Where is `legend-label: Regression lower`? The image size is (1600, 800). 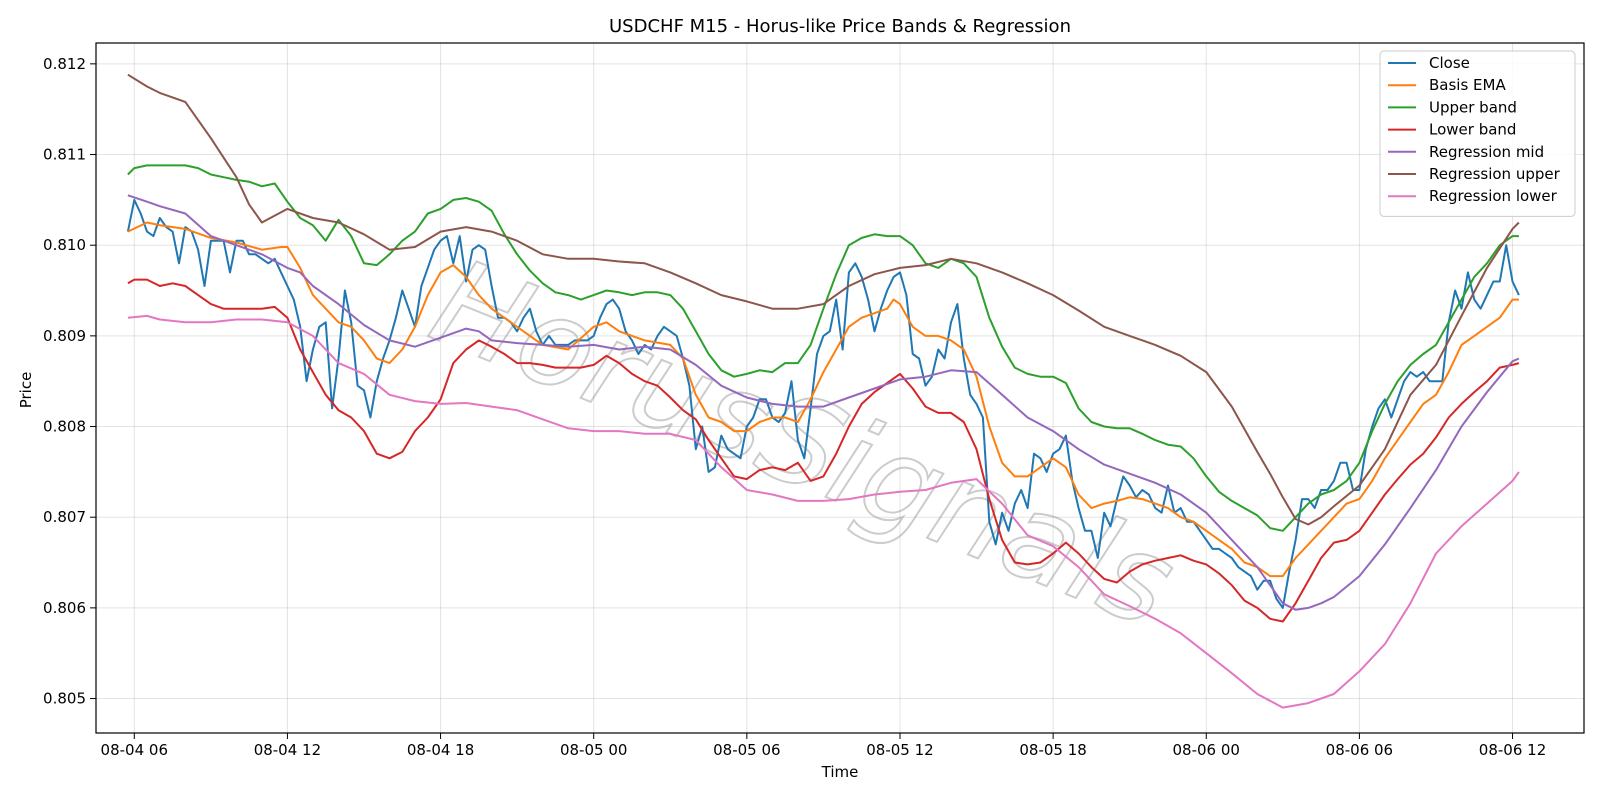 legend-label: Regression lower is located at coordinates (1493, 196).